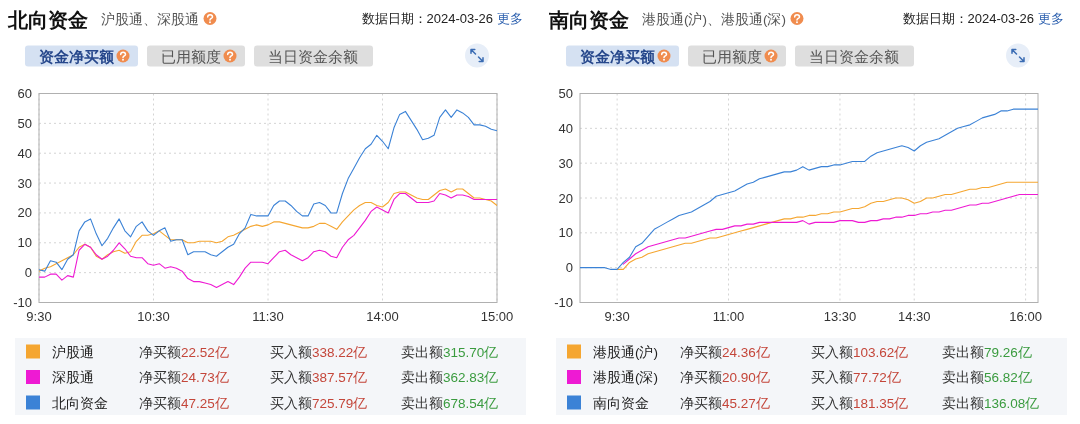  Describe the element at coordinates (728, 316) in the screenshot. I see `x-tick-label: 11:00` at that location.